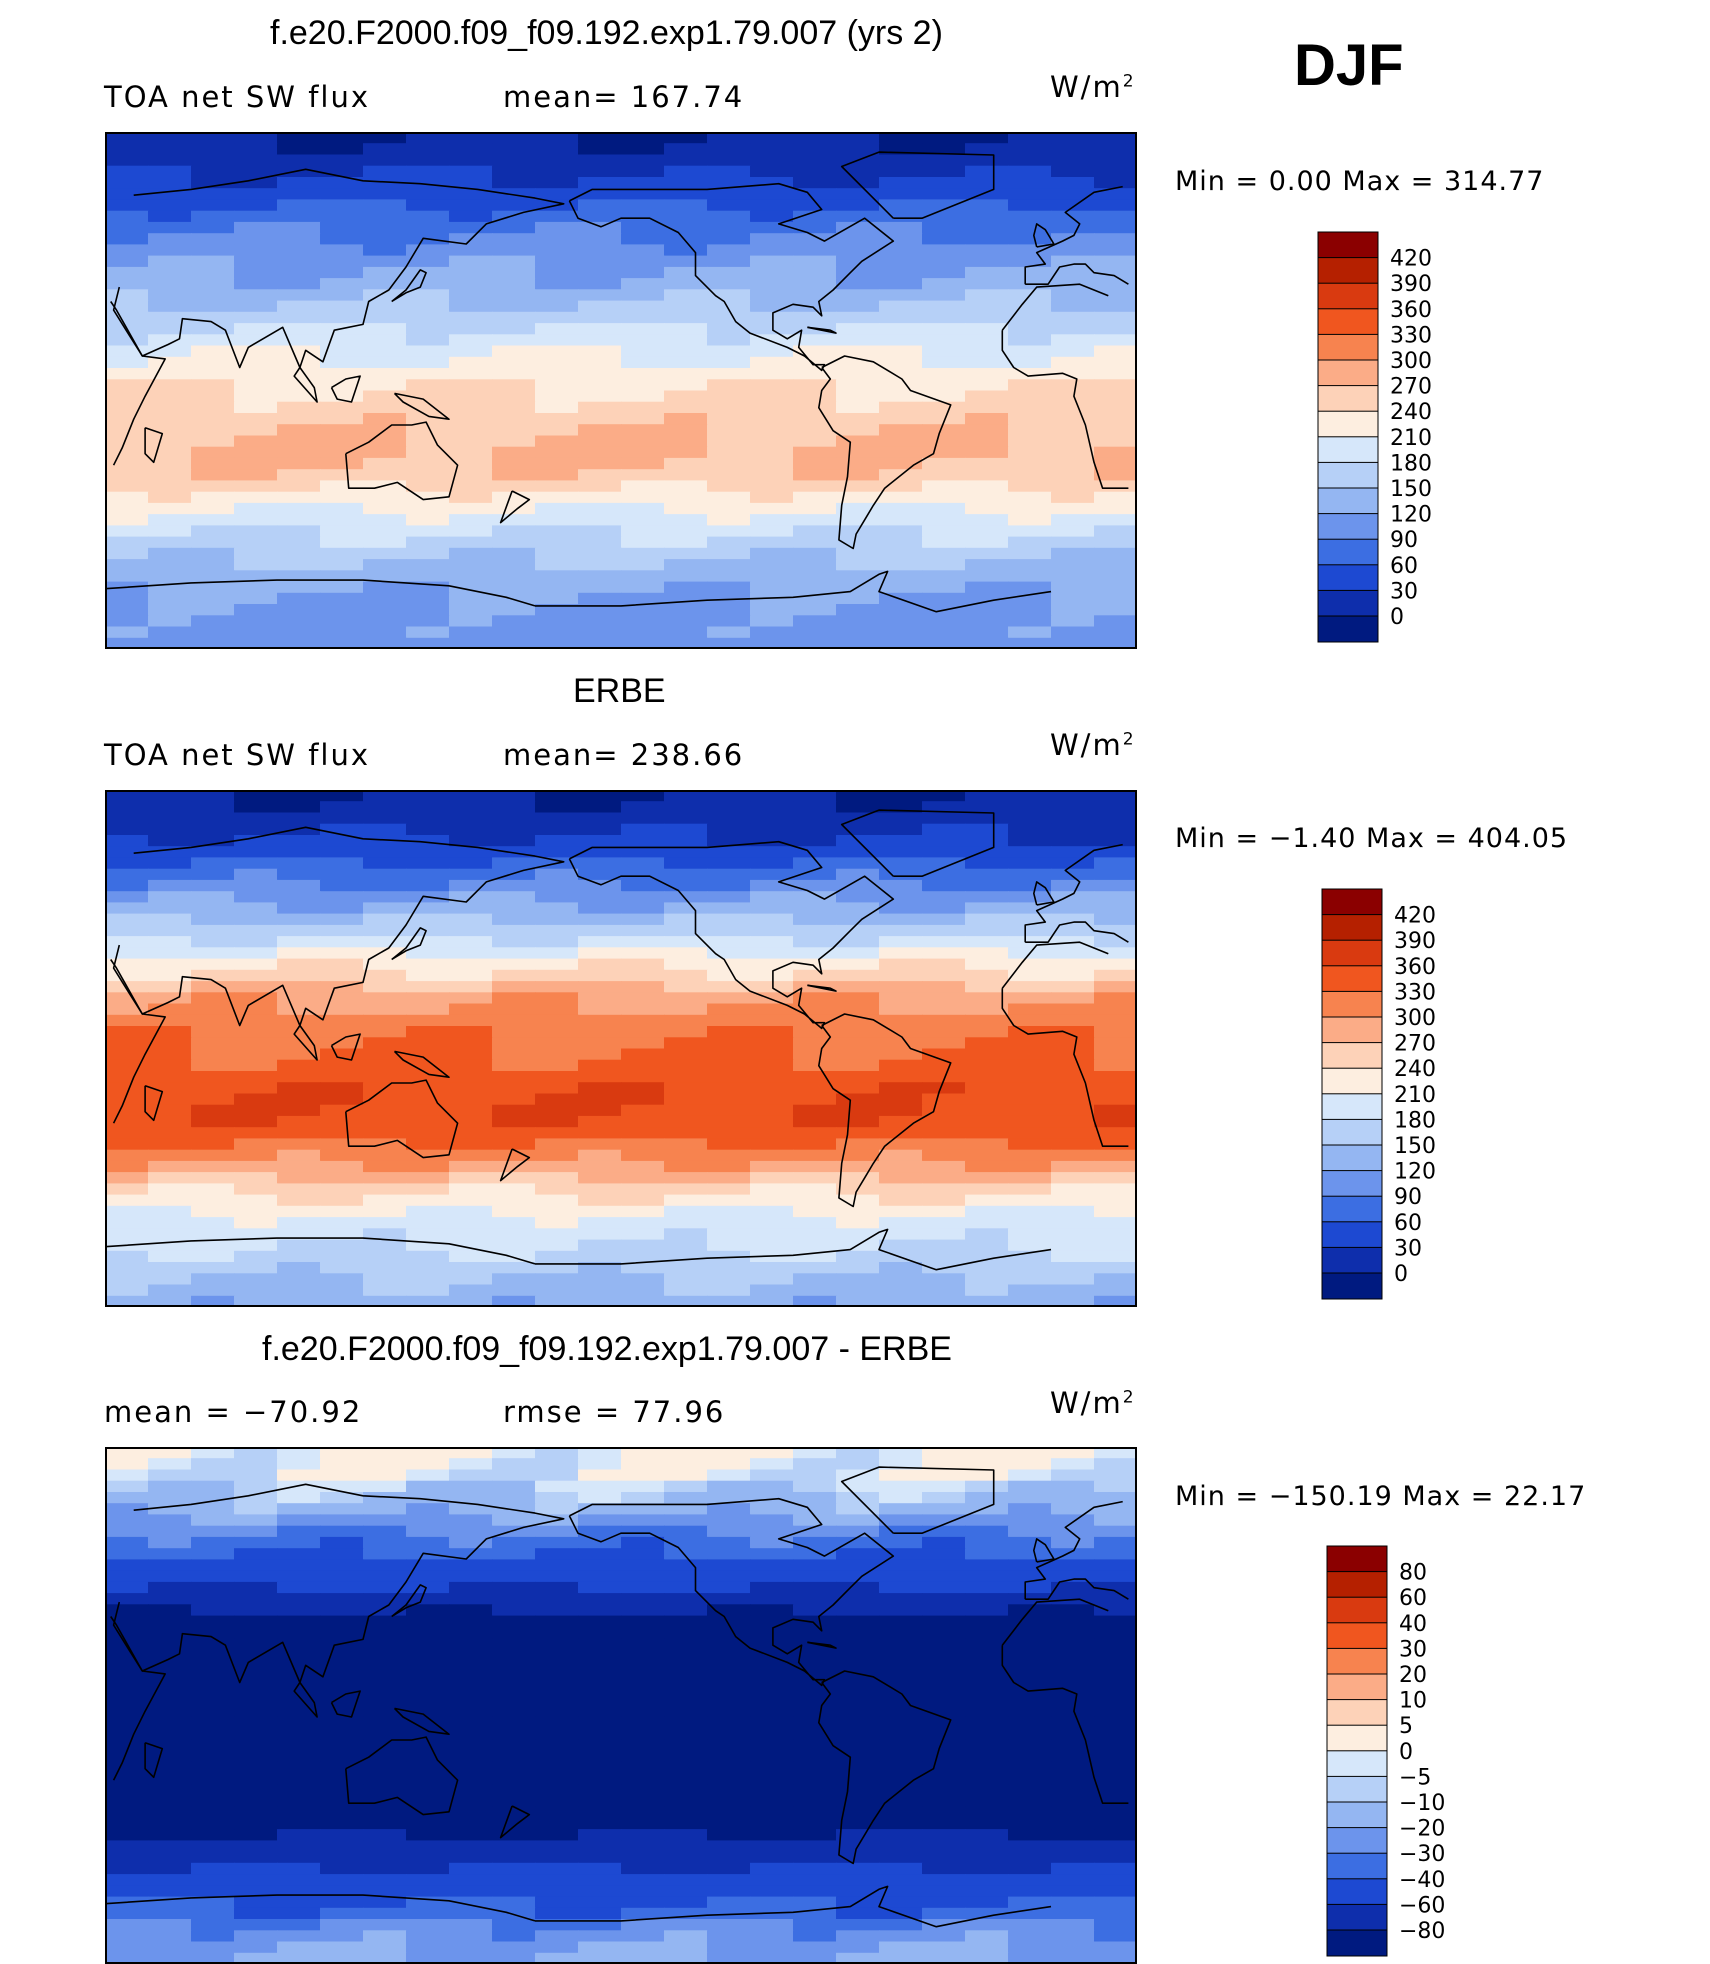  I want to click on coastline-nz, so click(515, 507).